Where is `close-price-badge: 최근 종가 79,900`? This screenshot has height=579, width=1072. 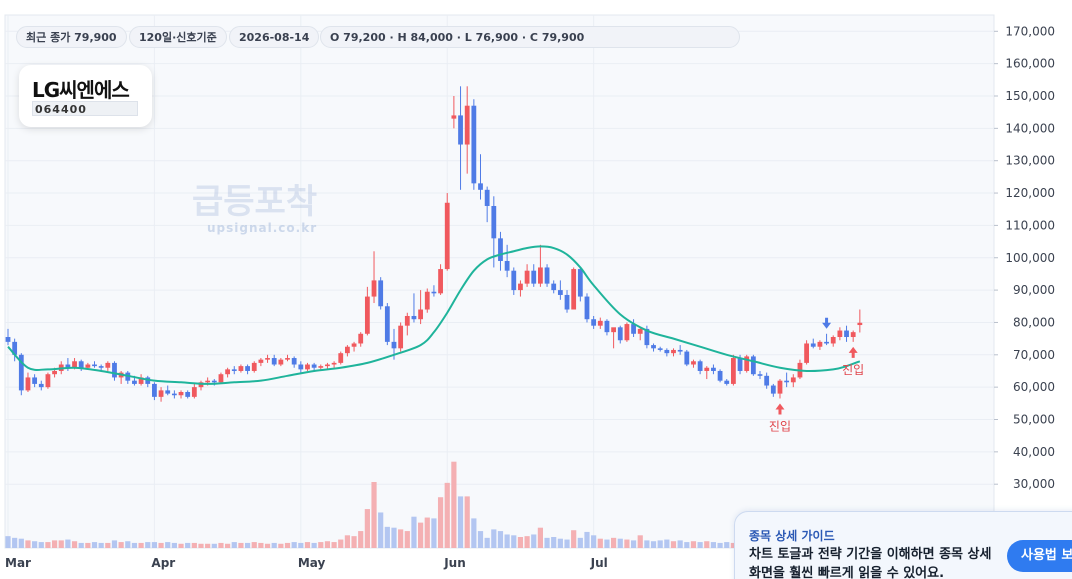 close-price-badge: 최근 종가 79,900 is located at coordinates (71, 37).